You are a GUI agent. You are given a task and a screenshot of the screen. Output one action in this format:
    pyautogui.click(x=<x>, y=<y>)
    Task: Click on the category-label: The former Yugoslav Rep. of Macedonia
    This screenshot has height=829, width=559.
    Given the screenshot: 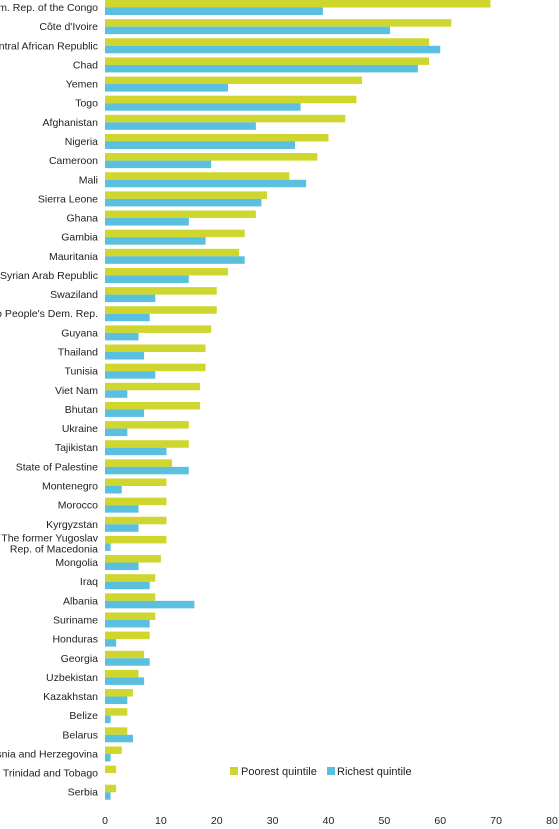 What is the action you would take?
    pyautogui.click(x=49, y=543)
    